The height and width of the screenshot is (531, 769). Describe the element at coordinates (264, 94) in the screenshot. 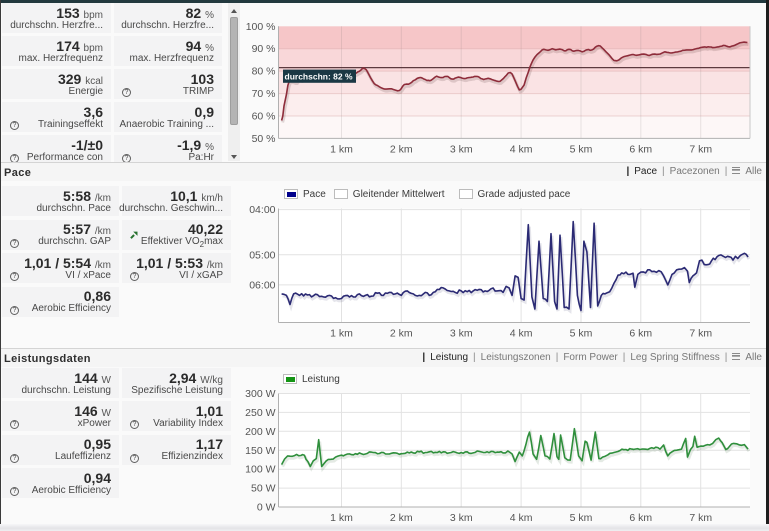

I see `svg-text: 70 %` at that location.